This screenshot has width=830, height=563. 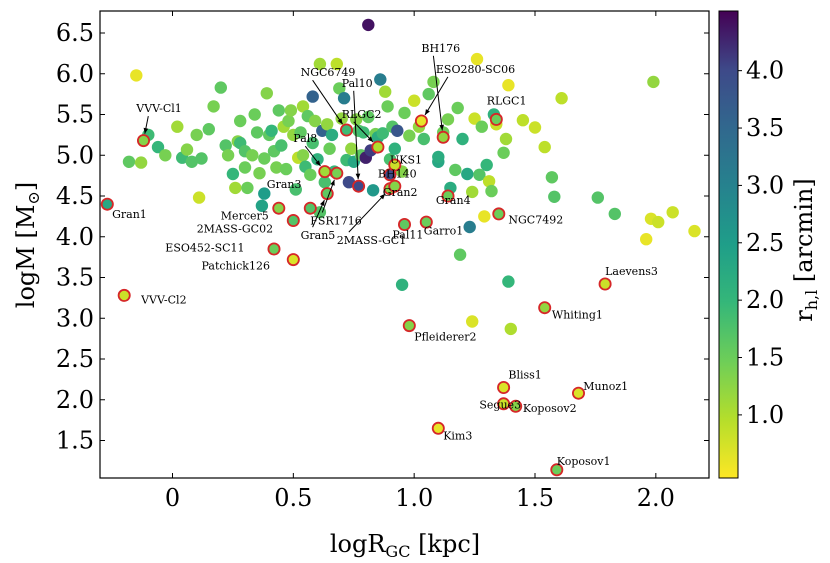 I want to click on highlighted-point-bh176, so click(x=443, y=137).